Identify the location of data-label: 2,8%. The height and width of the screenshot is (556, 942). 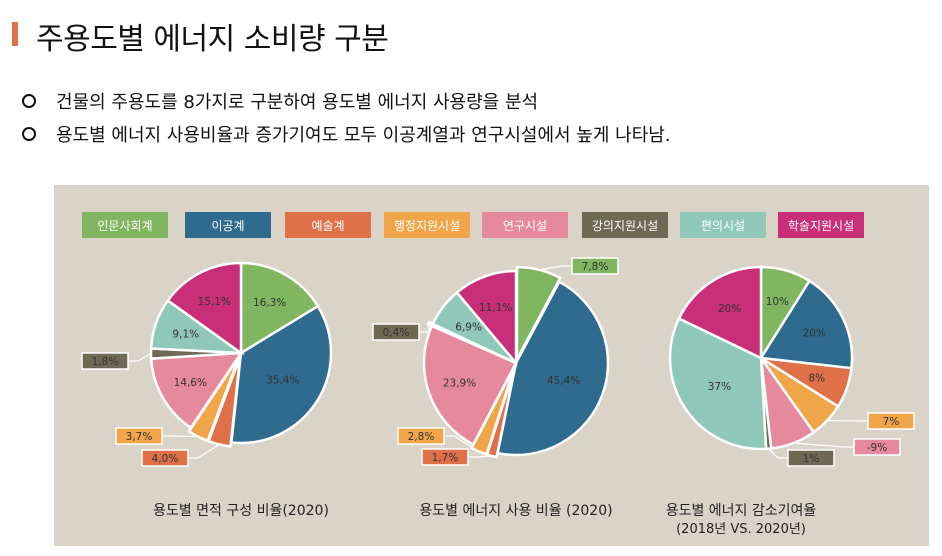
(421, 437).